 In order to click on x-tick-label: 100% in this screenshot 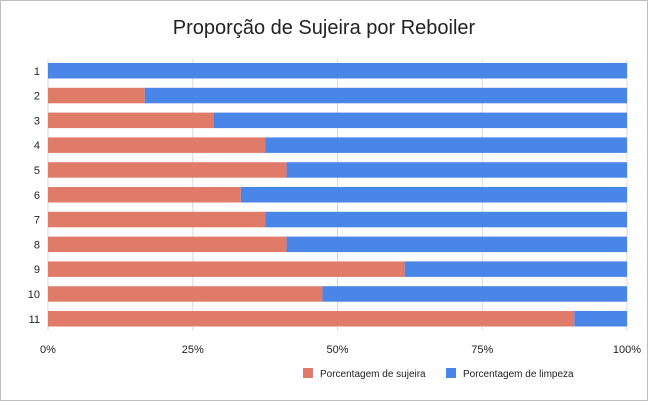, I will do `click(627, 350)`.